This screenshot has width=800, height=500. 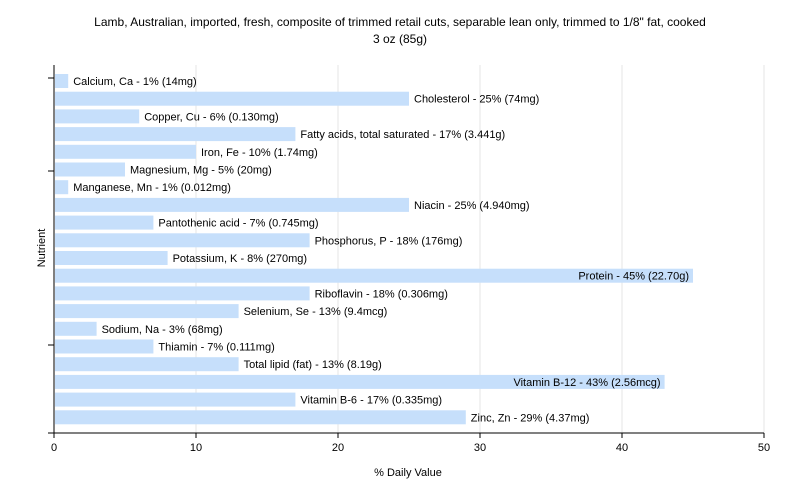 I want to click on bar-label: Magnesium, Mg - 5% (20mg), so click(x=201, y=171).